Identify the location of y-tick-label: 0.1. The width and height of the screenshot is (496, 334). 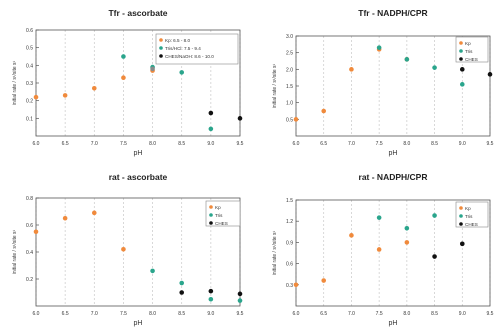
(29, 119).